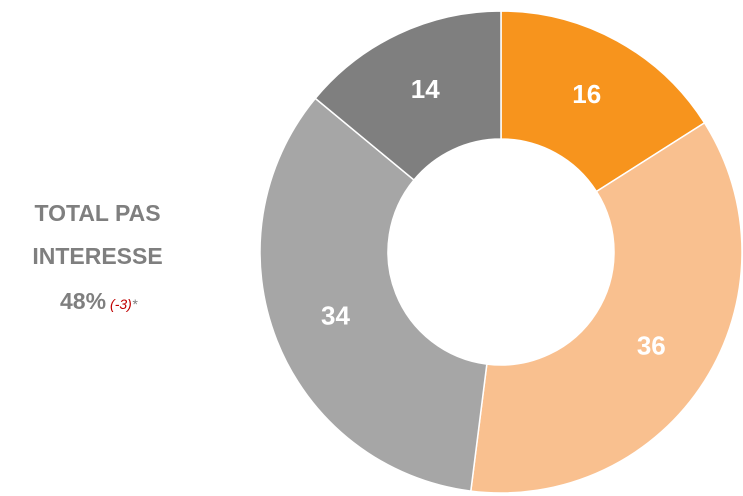  I want to click on data-label: 14, so click(425, 89).